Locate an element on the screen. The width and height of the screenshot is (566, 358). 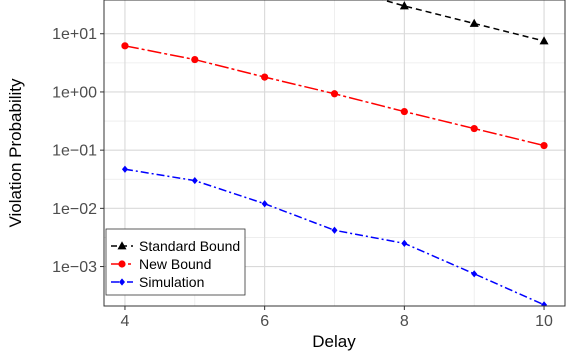
x-tick-label: 10 is located at coordinates (544, 321).